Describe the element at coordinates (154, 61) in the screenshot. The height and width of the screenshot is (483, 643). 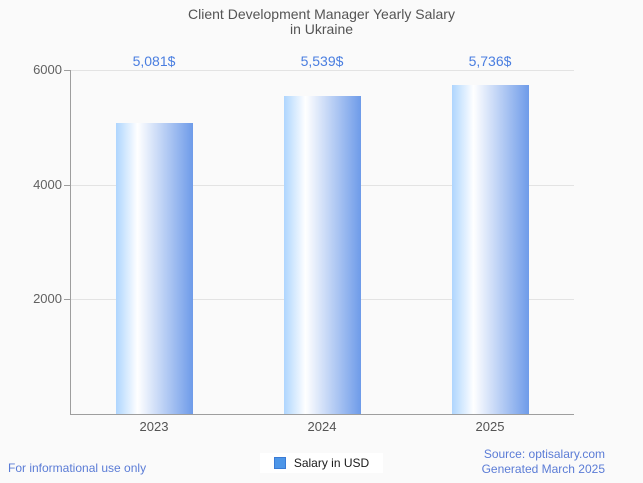
I see `value-label-2023: 5,081$` at that location.